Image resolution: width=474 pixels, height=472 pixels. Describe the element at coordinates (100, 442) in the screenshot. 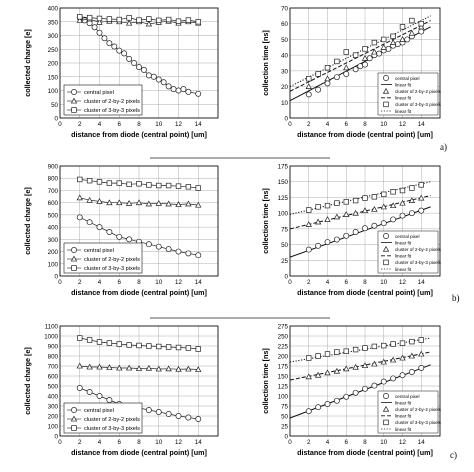

I see `x-tick-label: 4` at that location.